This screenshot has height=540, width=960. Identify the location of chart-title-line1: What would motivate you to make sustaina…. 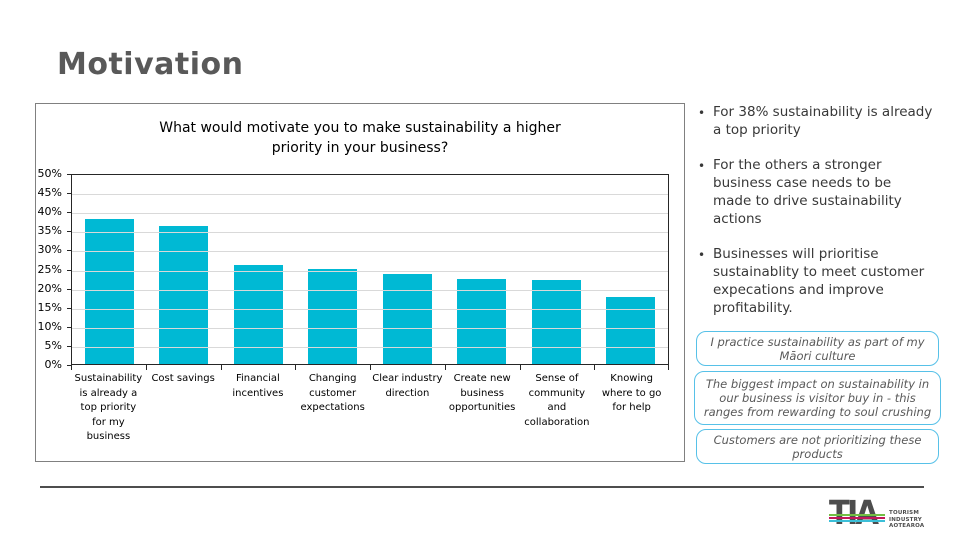
(360, 128).